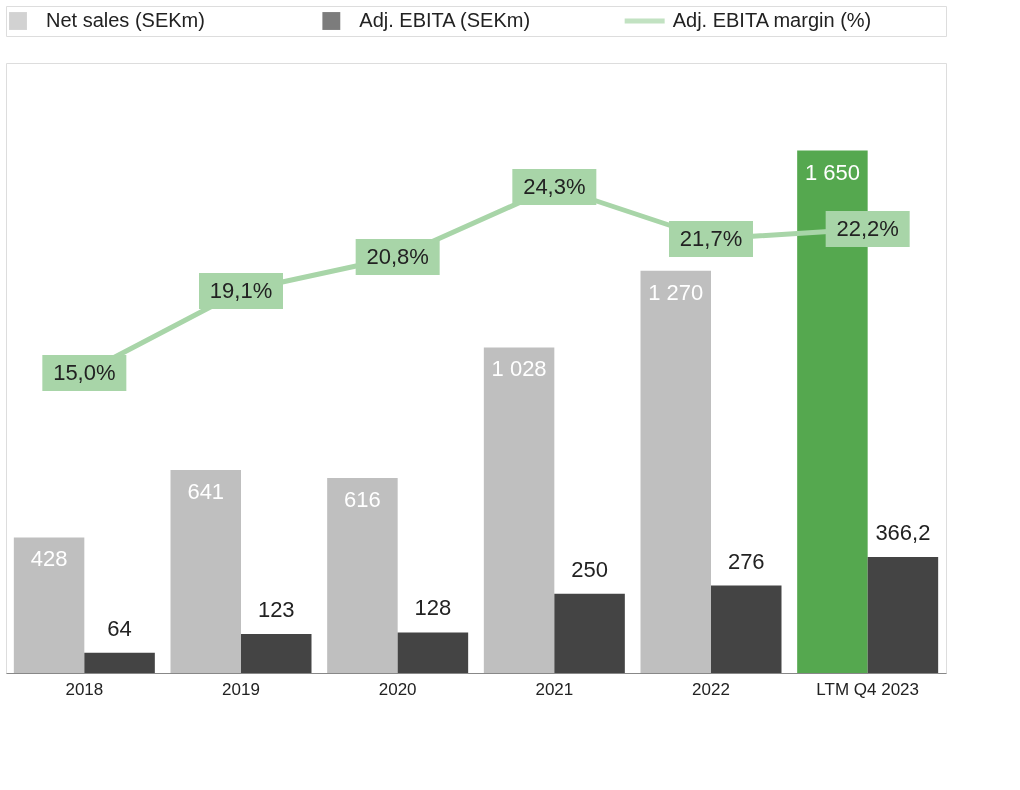 This screenshot has width=1020, height=790. Describe the element at coordinates (676, 292) in the screenshot. I see `data-label: 1 270` at that location.